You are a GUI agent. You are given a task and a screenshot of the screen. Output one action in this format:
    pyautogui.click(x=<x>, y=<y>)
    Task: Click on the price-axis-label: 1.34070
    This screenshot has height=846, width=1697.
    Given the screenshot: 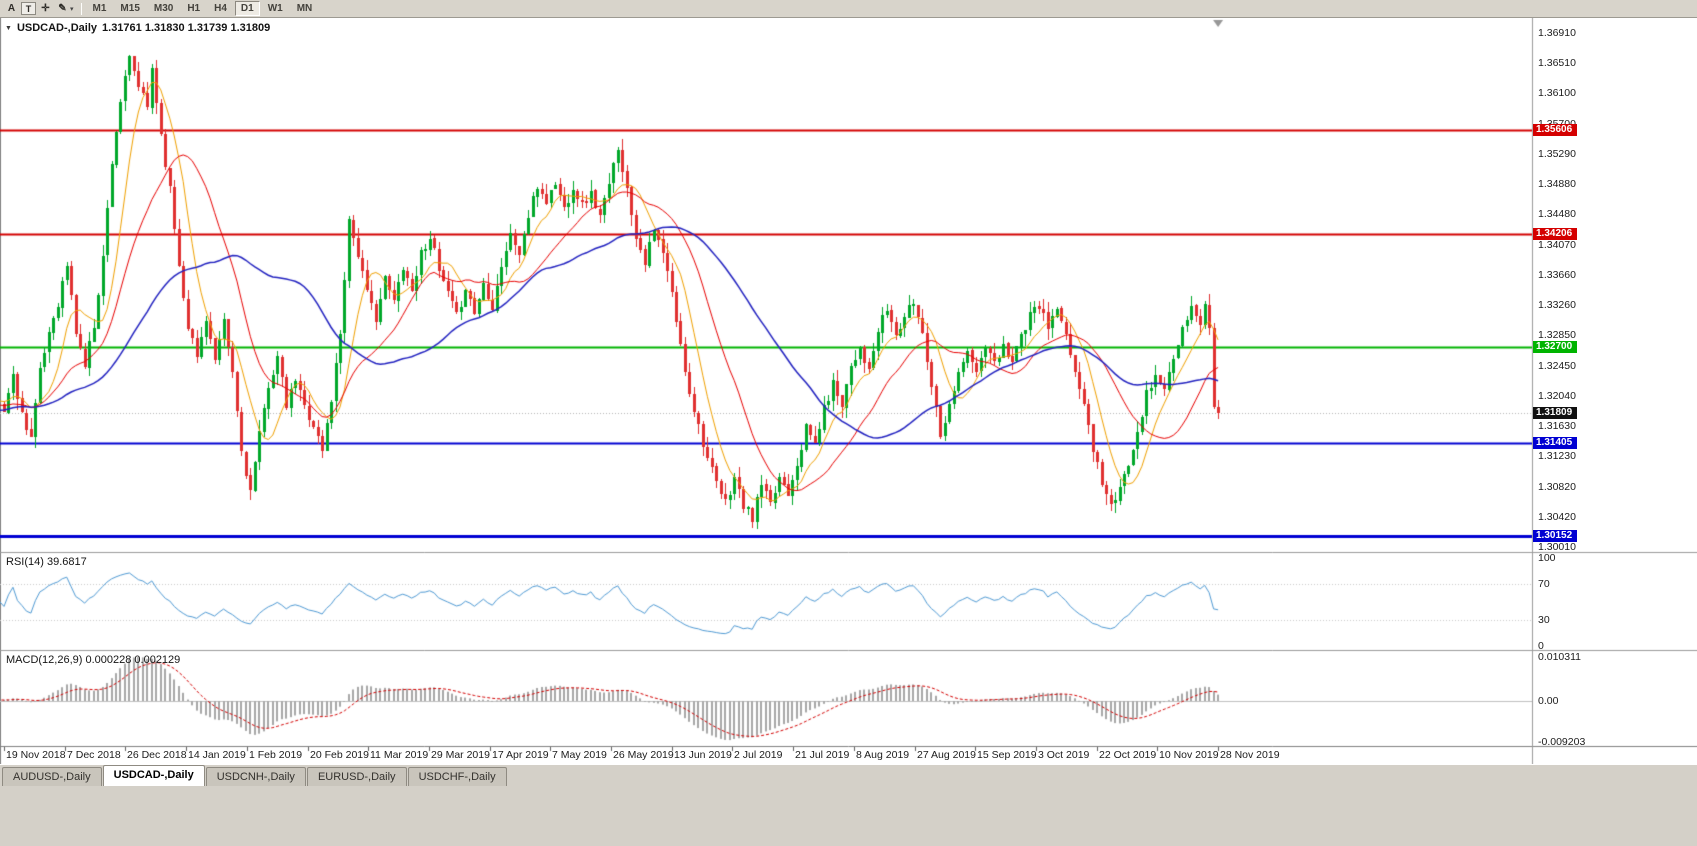 What is the action you would take?
    pyautogui.click(x=1557, y=244)
    